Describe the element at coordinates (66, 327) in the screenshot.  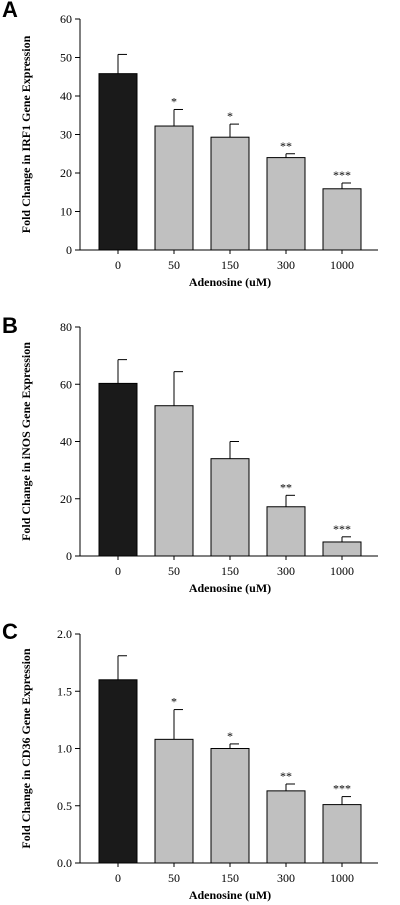
I see `y-tick-label: 80` at that location.